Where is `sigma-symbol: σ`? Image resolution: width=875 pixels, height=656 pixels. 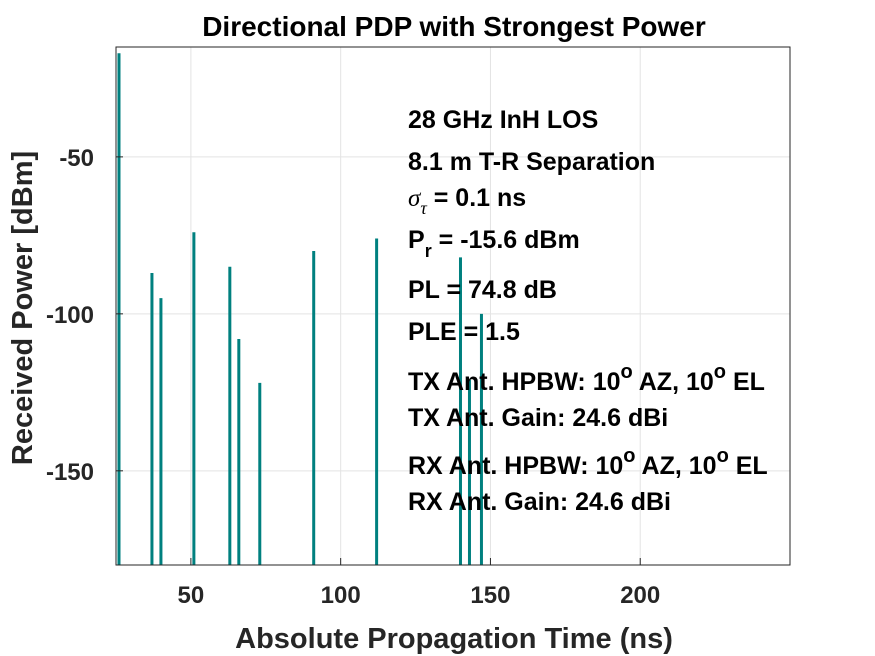
sigma-symbol: σ is located at coordinates (415, 198).